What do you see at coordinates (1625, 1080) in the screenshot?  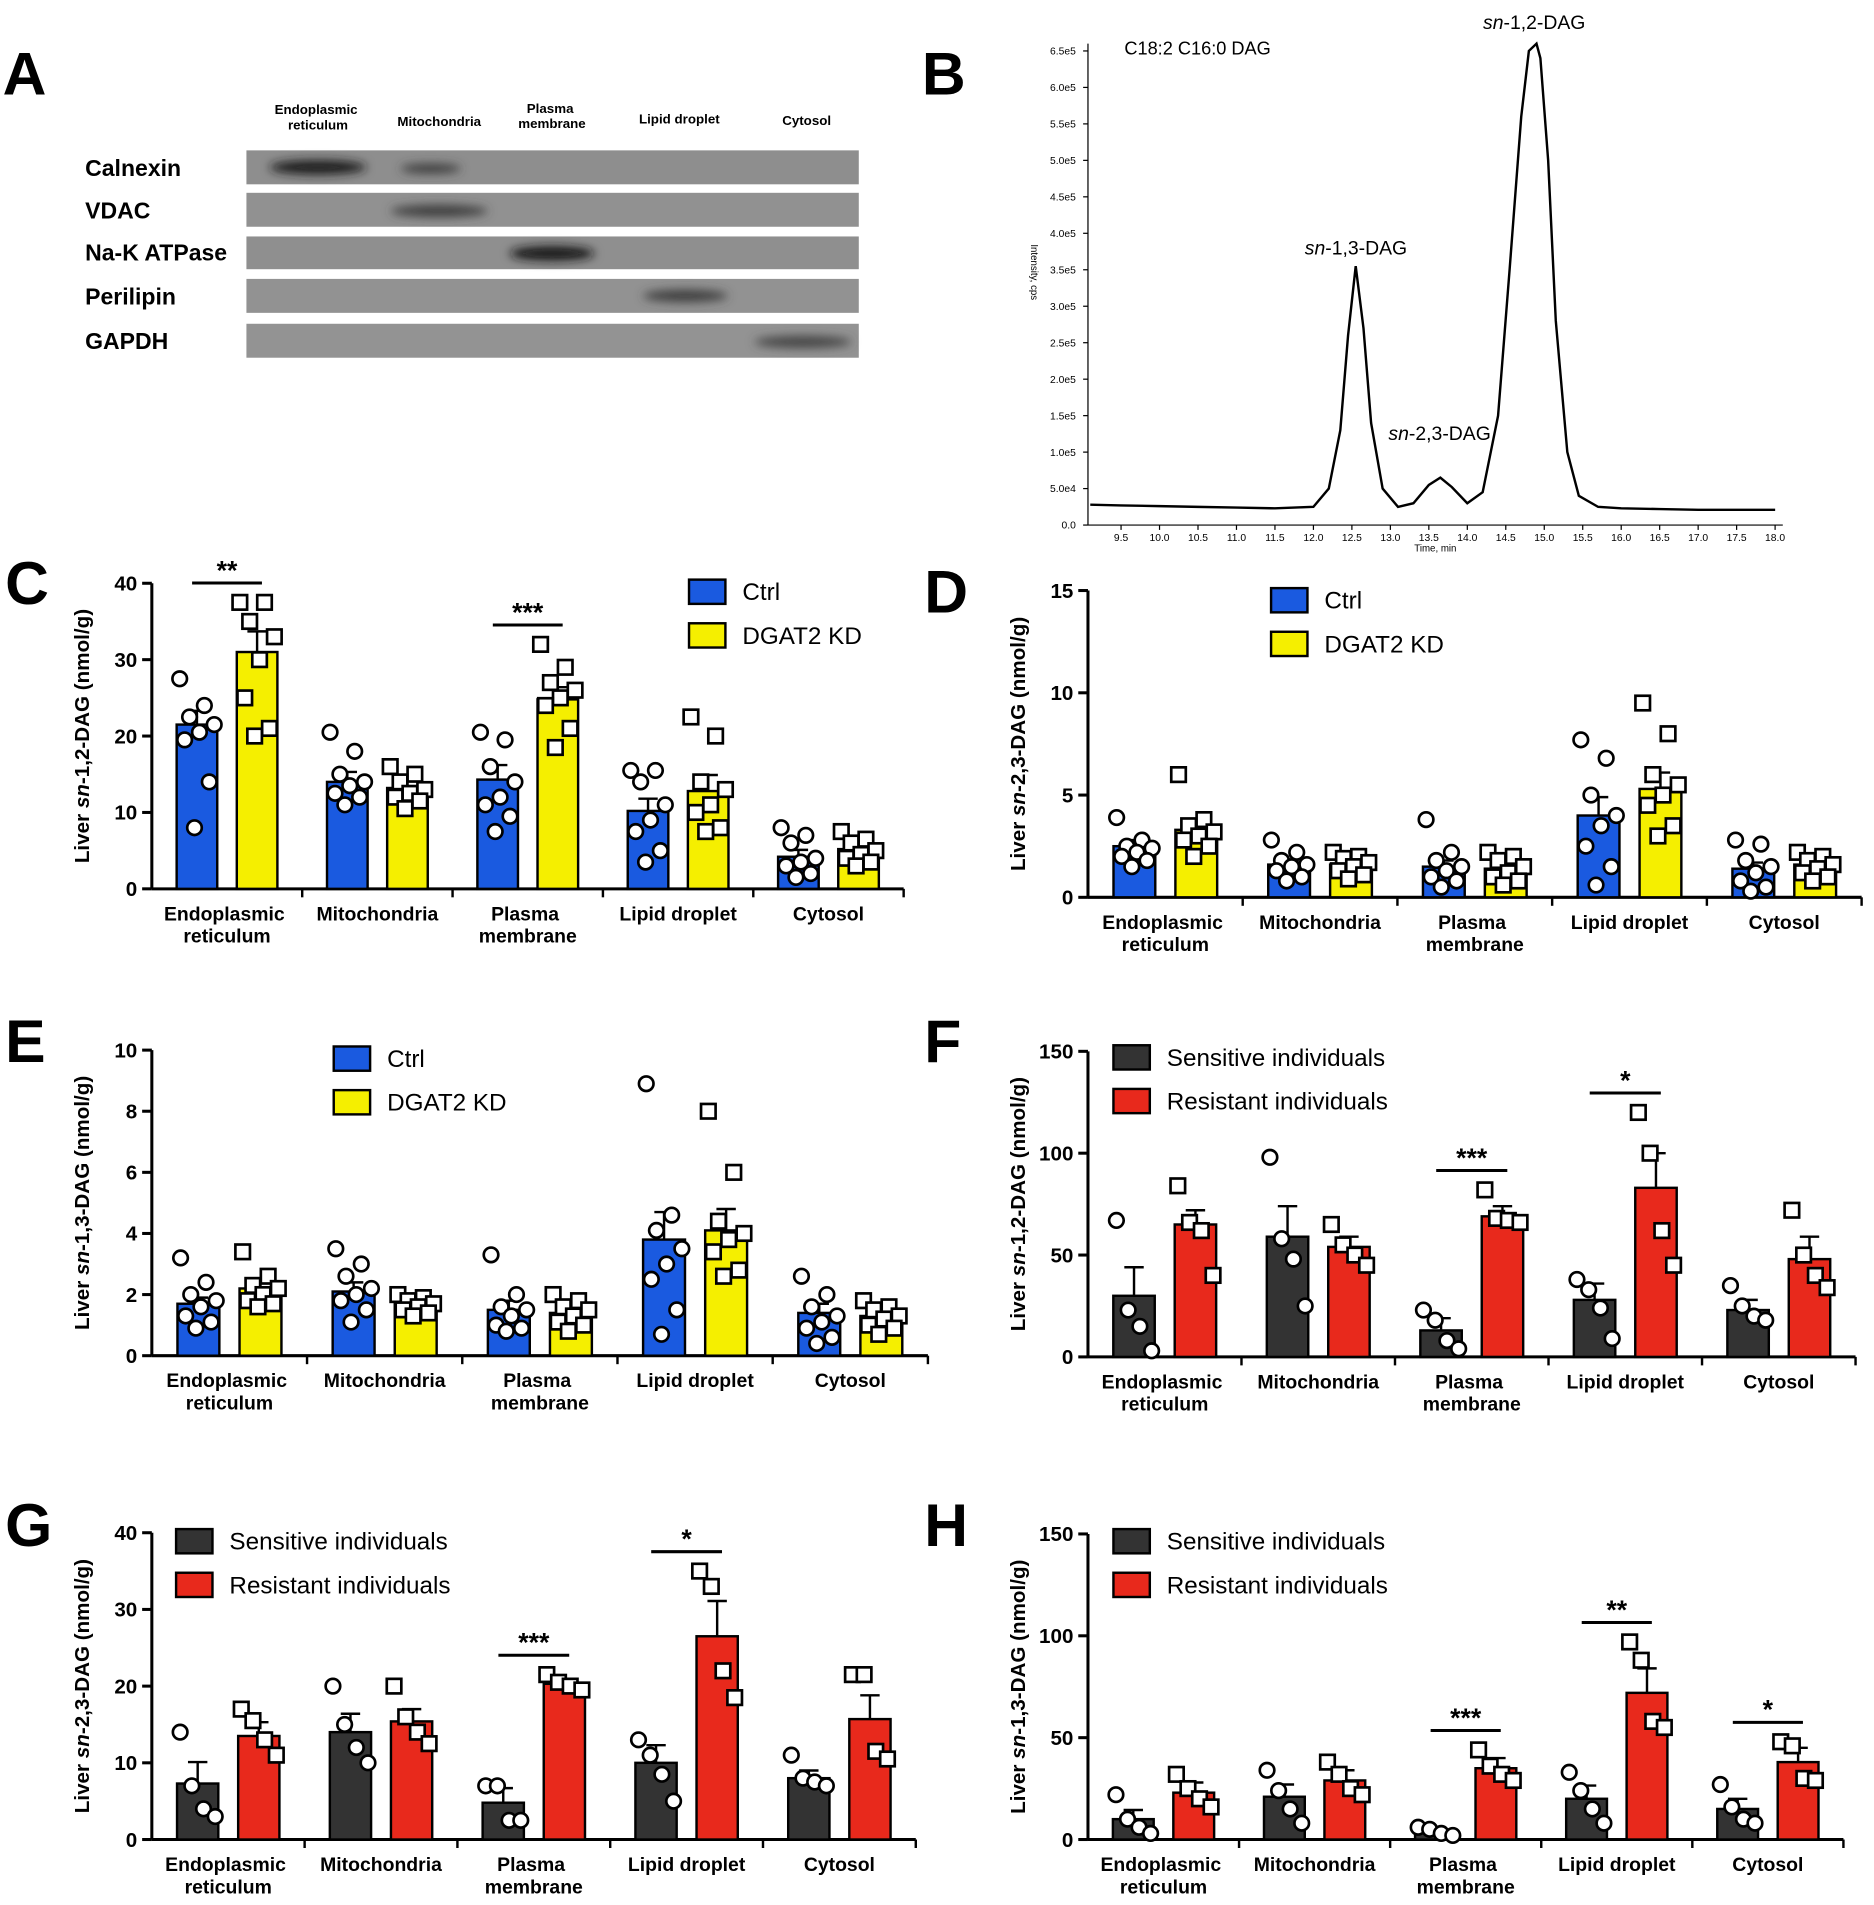 I see `significance-label: *` at bounding box center [1625, 1080].